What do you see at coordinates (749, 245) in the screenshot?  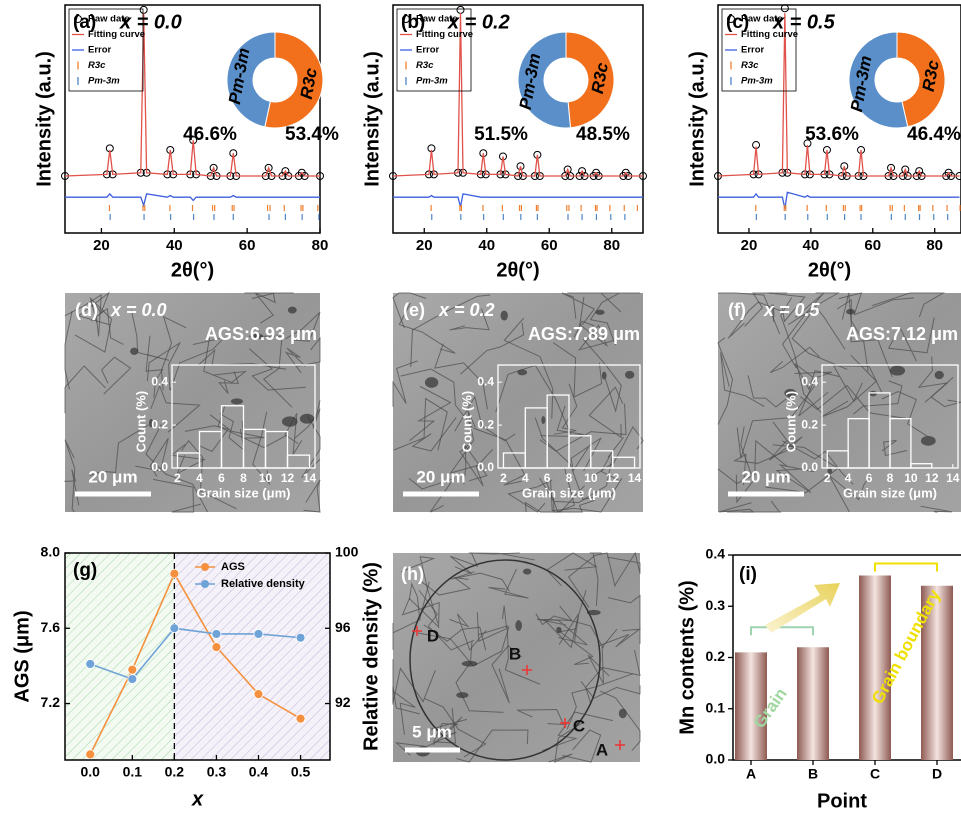 I see `x-tick-label: 20` at bounding box center [749, 245].